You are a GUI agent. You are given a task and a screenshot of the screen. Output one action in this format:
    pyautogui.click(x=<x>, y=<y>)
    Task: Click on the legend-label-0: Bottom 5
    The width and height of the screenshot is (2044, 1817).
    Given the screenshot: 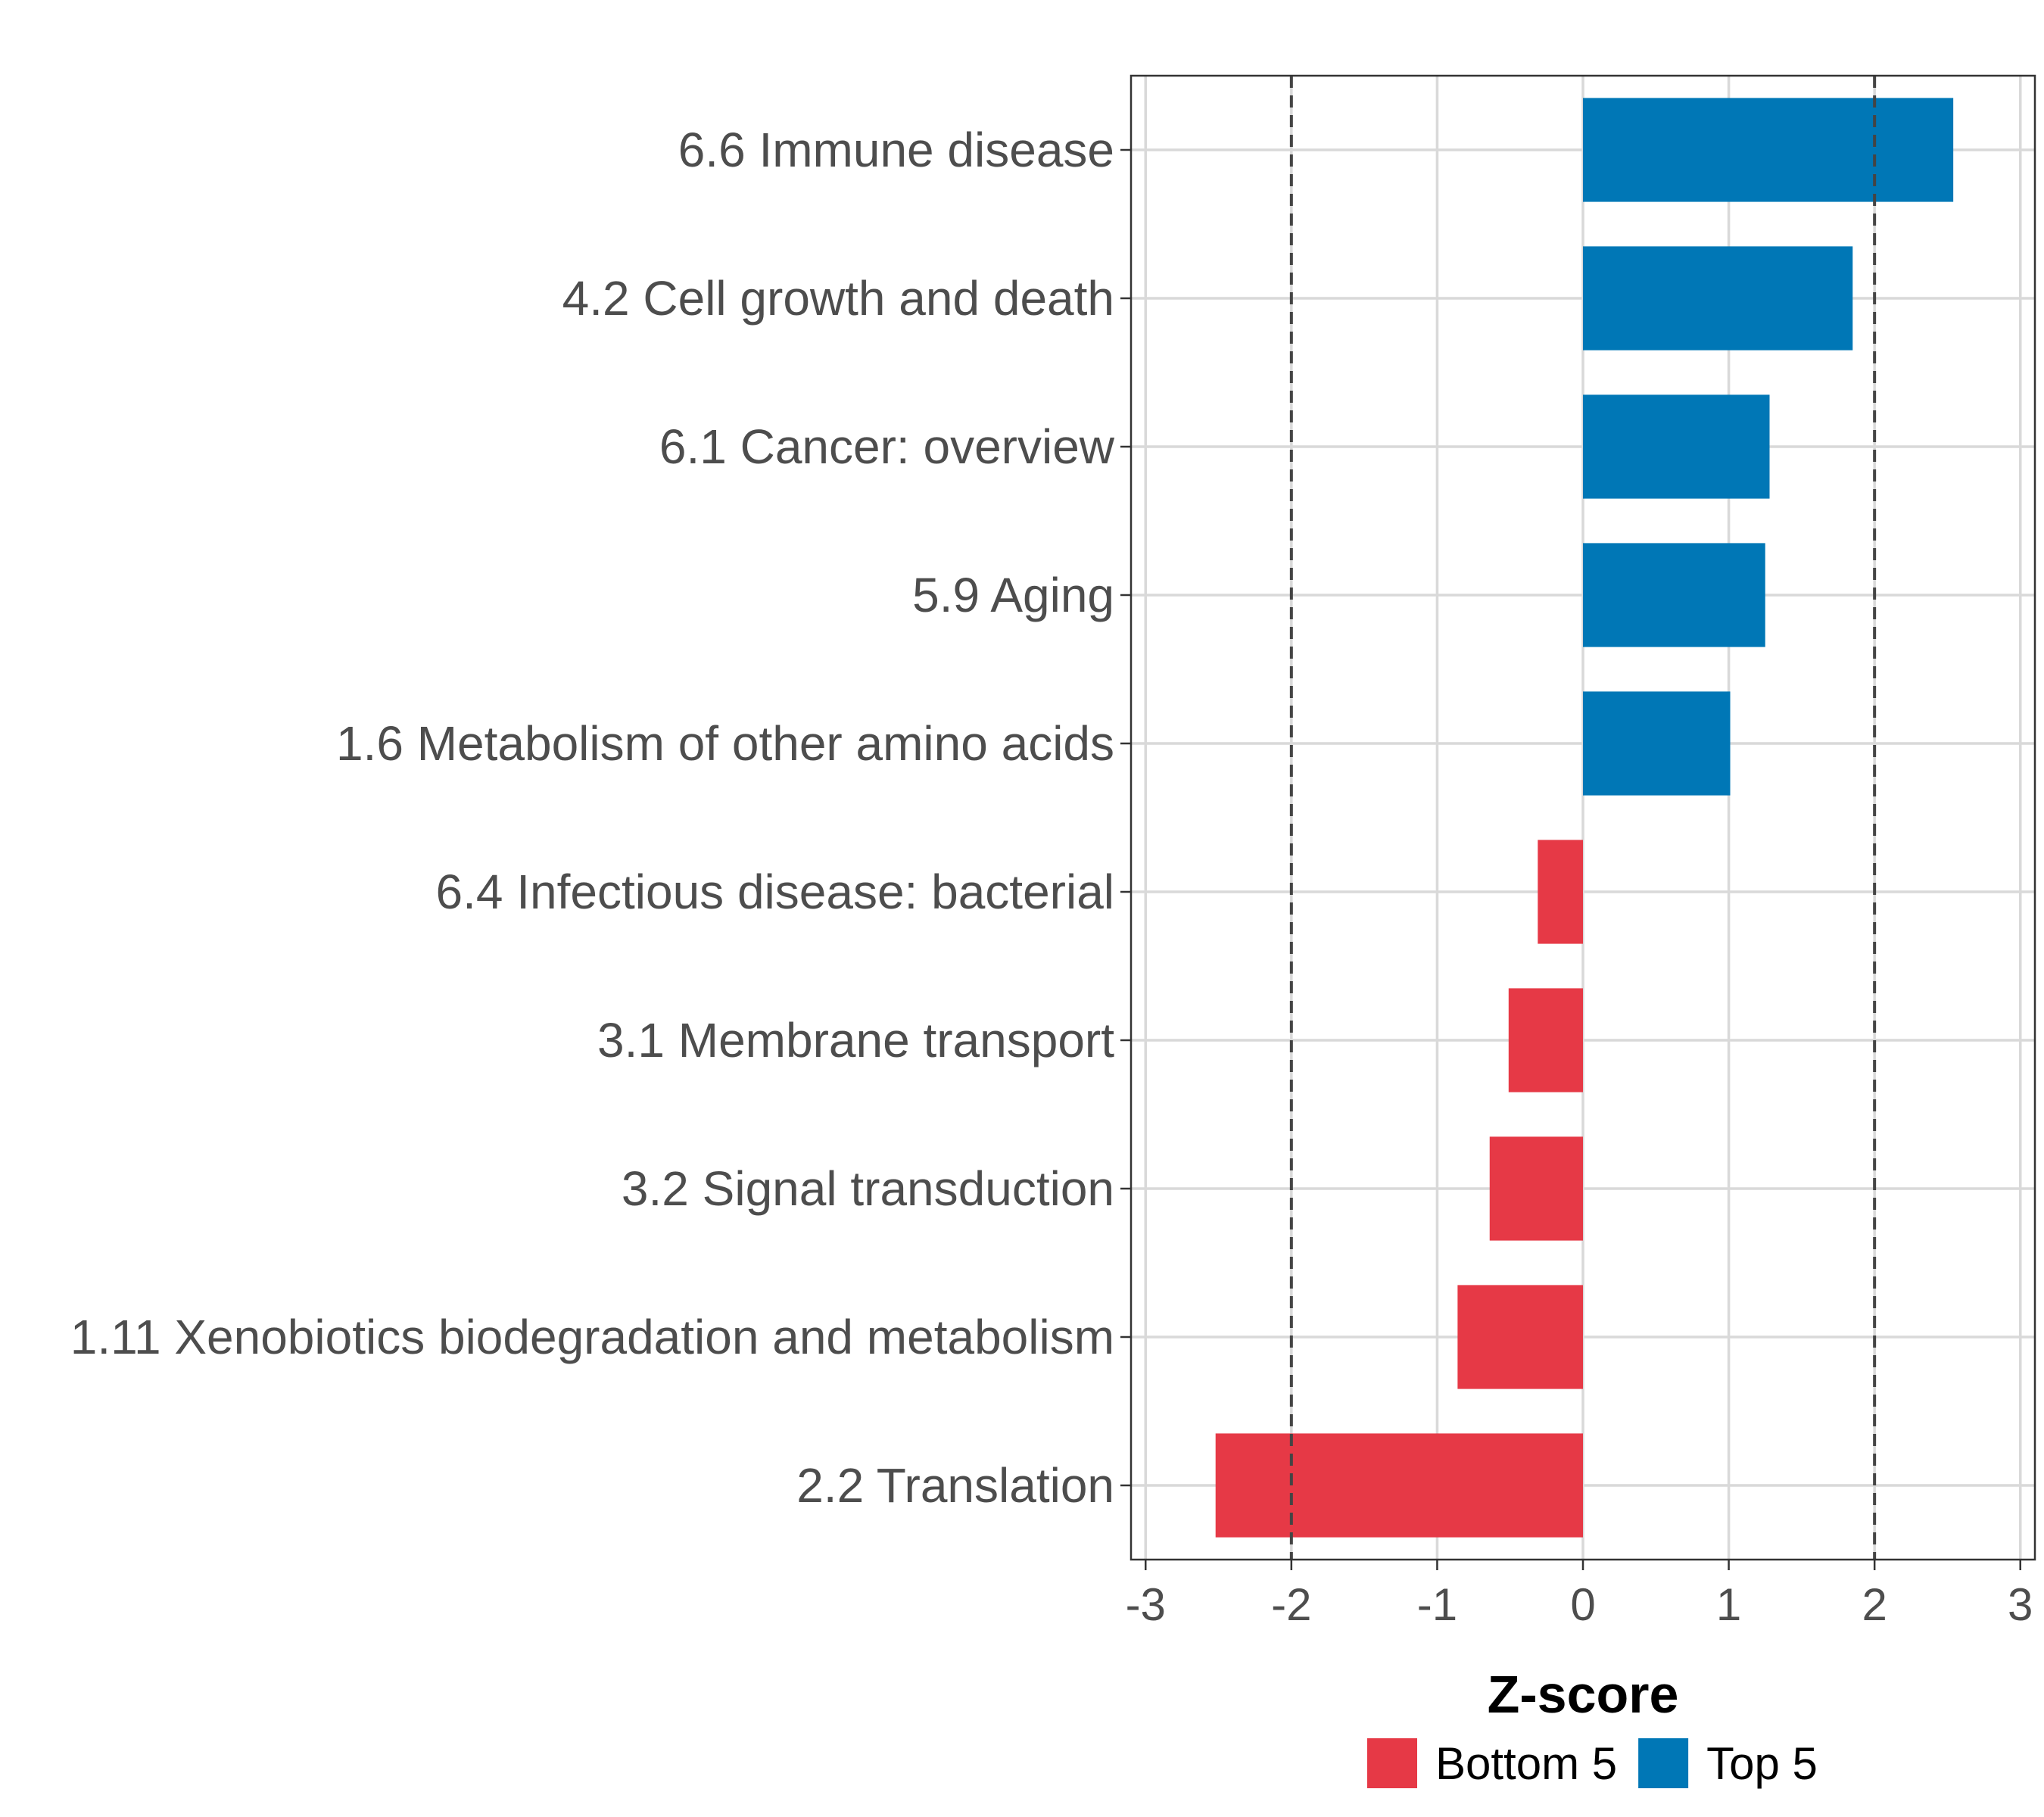 What is the action you would take?
    pyautogui.click(x=1526, y=1764)
    